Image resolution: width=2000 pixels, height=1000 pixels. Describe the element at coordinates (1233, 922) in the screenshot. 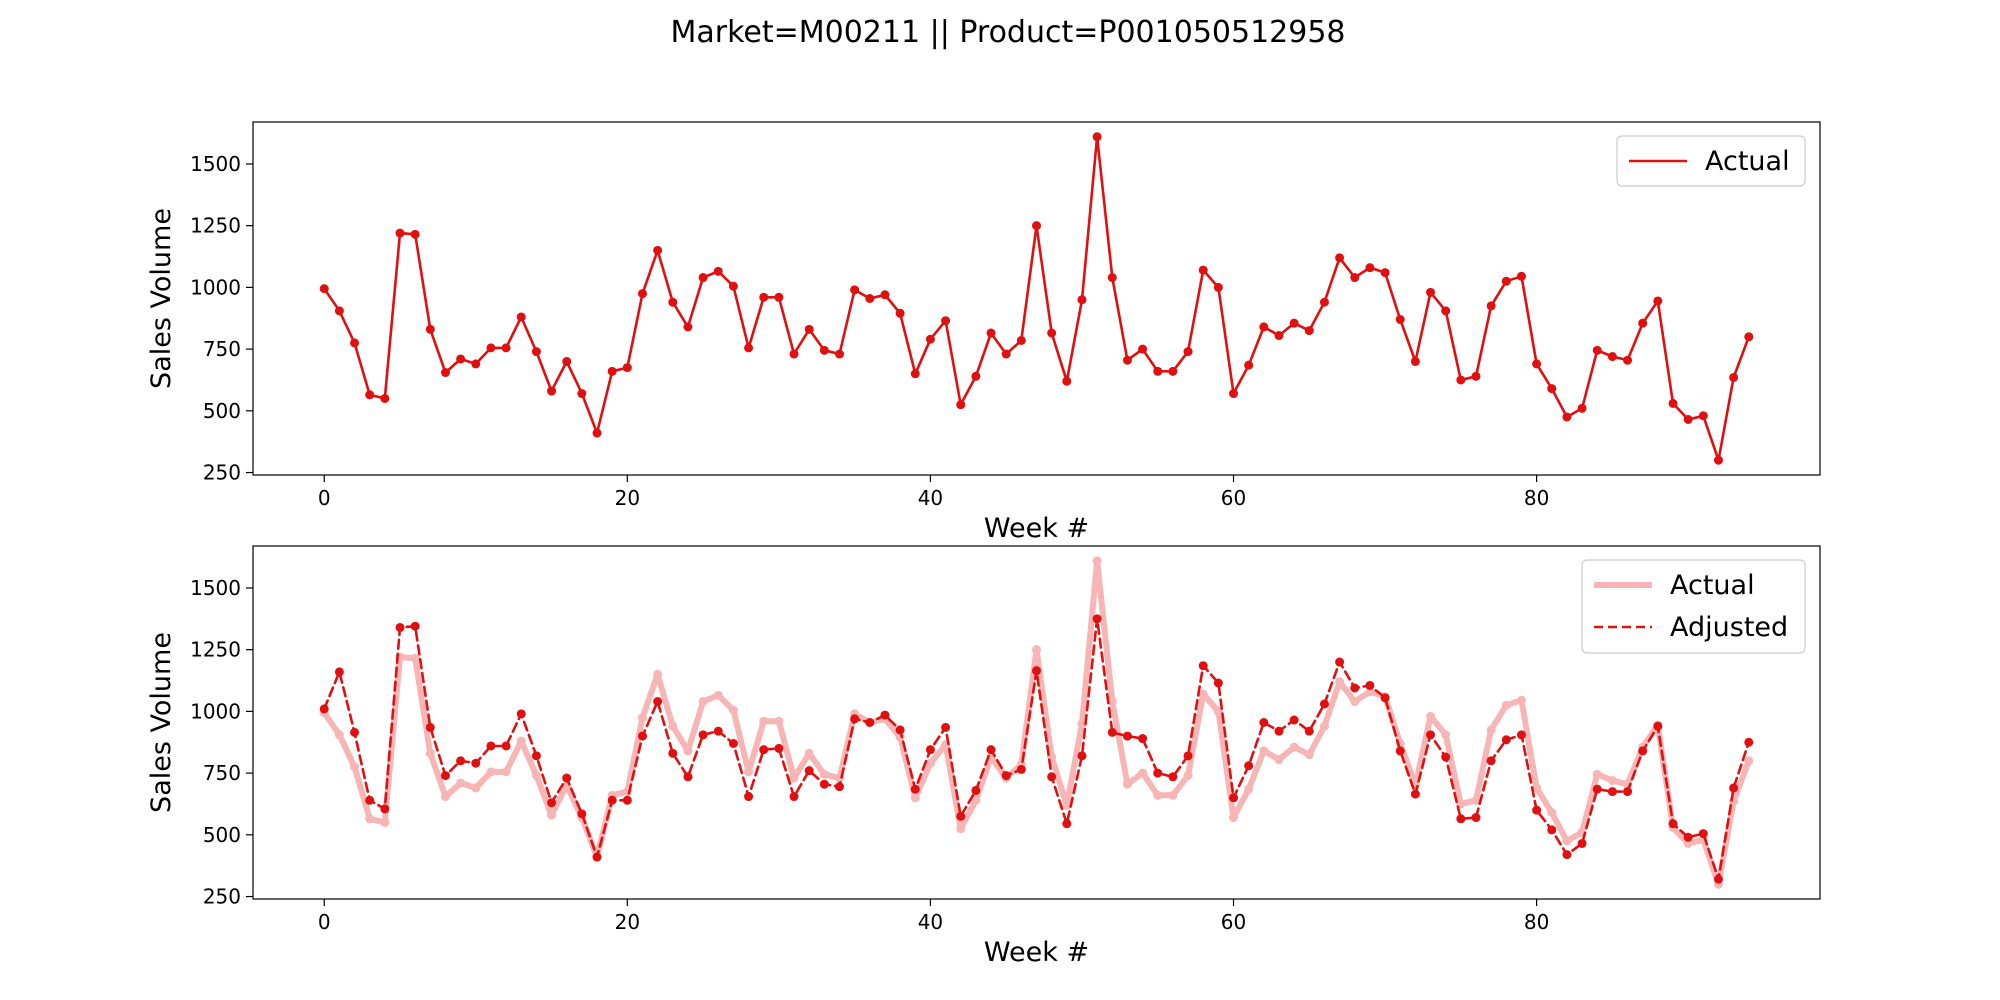

I see `x-tick-label: 60` at that location.